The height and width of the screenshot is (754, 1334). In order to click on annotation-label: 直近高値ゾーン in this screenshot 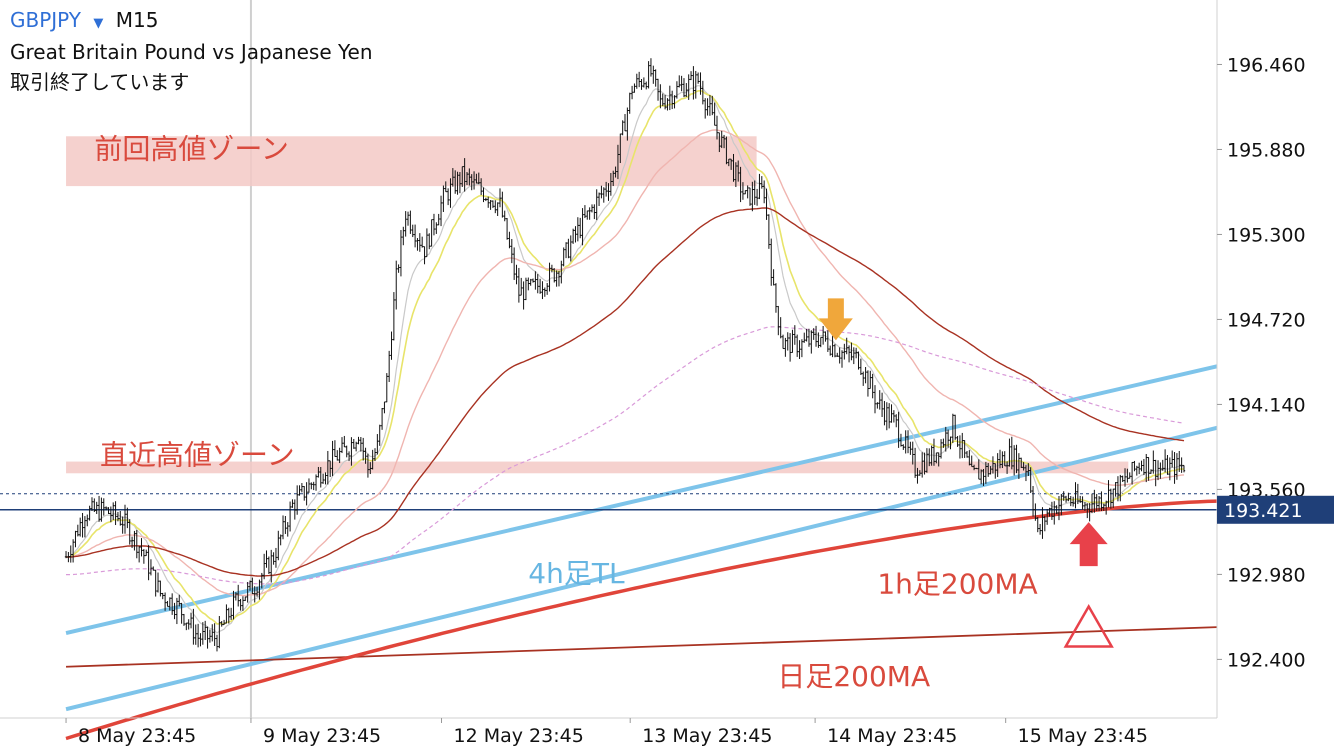, I will do `click(197, 455)`.